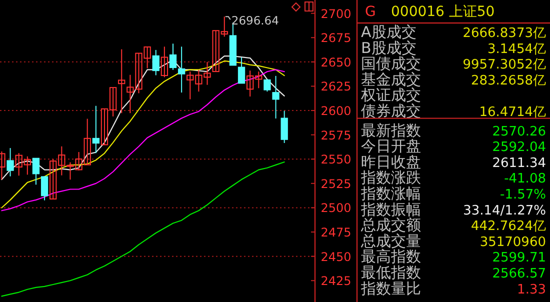  I want to click on y-tick-label: 2500, so click(336, 208).